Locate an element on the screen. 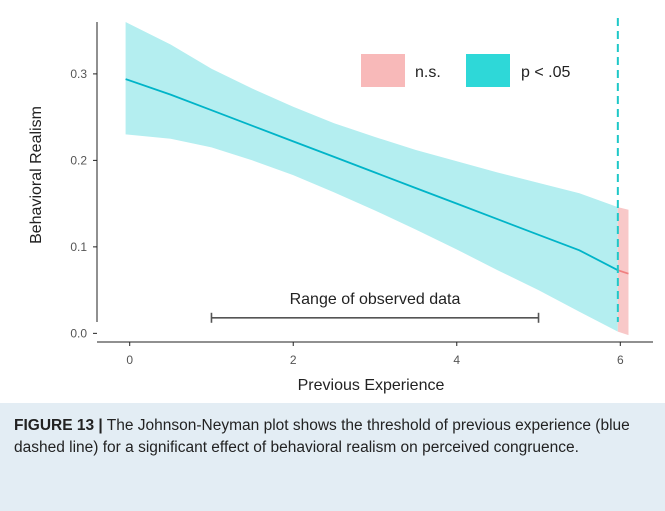 This screenshot has height=511, width=665. y-tick-label-3: 0.3 is located at coordinates (78, 74).